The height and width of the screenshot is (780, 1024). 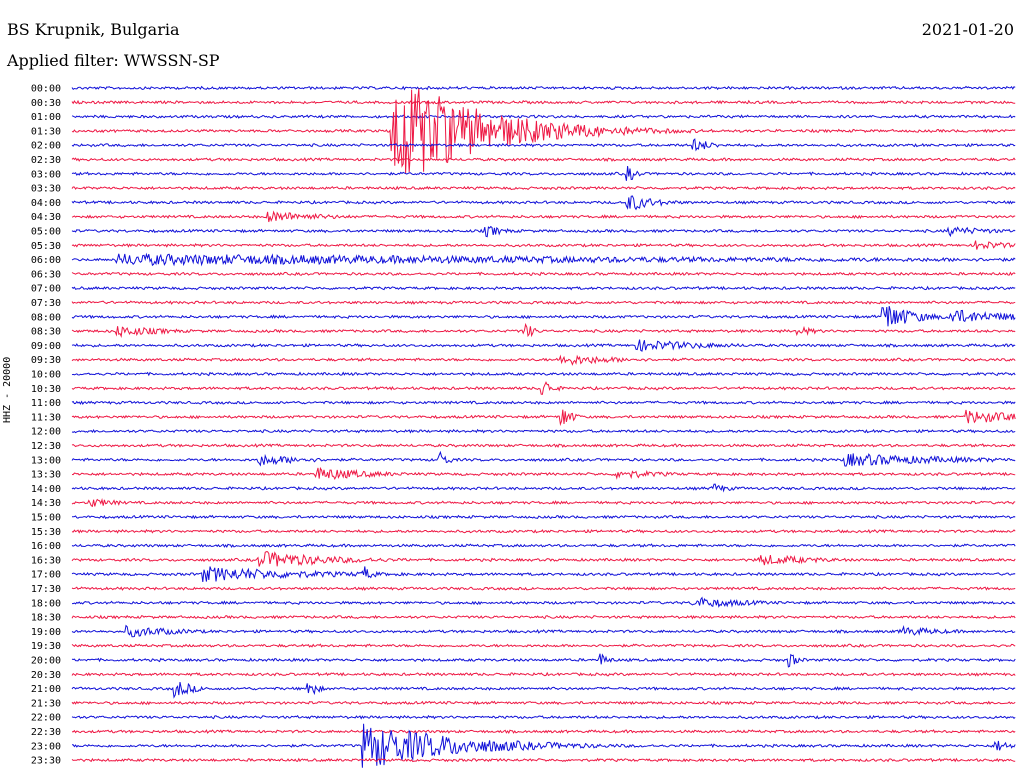 I want to click on applied-filter: Applied filter: WWSSN-SP, so click(x=113, y=60).